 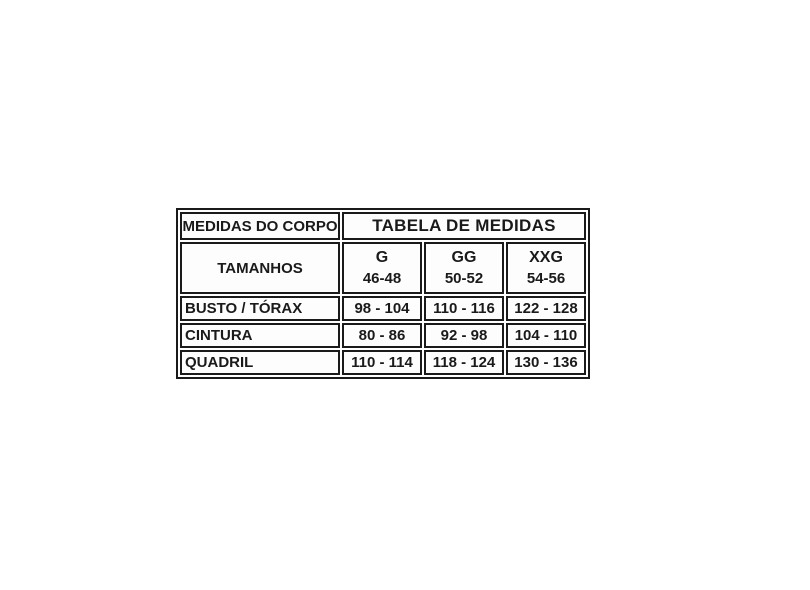 I want to click on value-cell: 118 - 124, so click(x=464, y=362).